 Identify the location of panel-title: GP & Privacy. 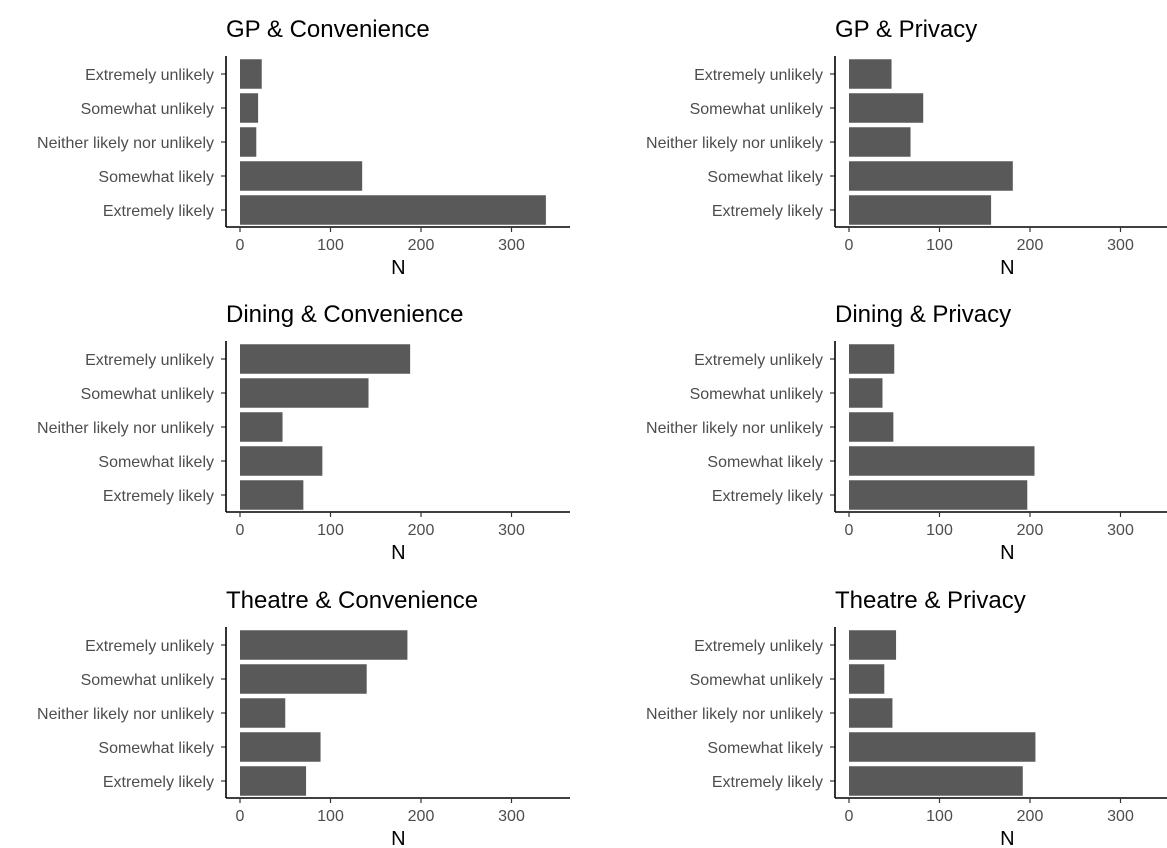
(906, 29).